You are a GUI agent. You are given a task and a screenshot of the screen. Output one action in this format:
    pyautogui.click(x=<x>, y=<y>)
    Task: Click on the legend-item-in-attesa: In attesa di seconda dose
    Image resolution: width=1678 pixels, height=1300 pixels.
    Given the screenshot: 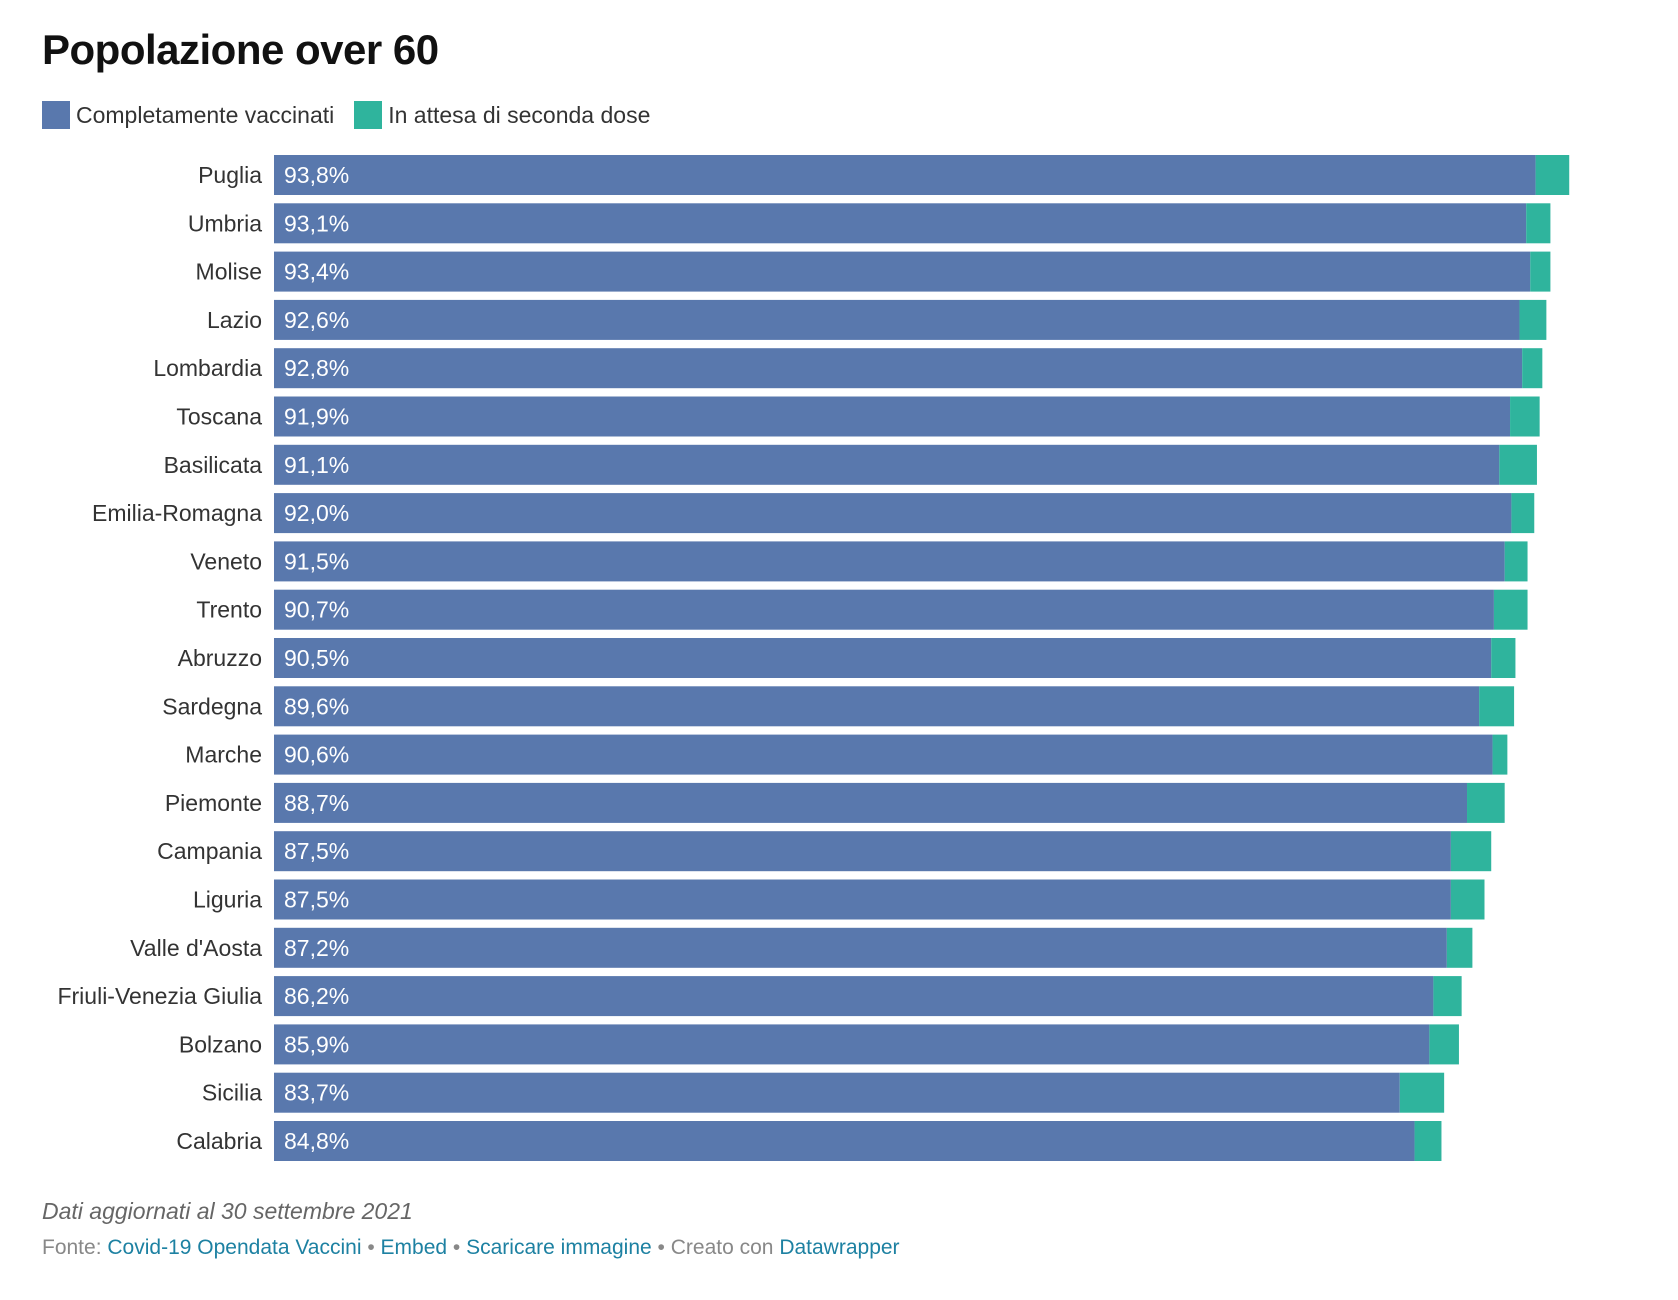 What is the action you would take?
    pyautogui.click(x=502, y=115)
    